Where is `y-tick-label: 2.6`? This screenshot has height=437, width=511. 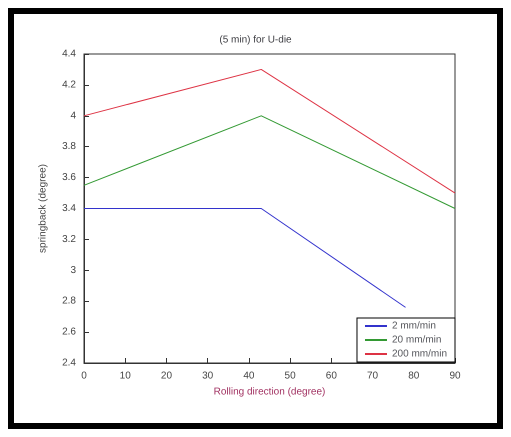 y-tick-label: 2.6 is located at coordinates (69, 332).